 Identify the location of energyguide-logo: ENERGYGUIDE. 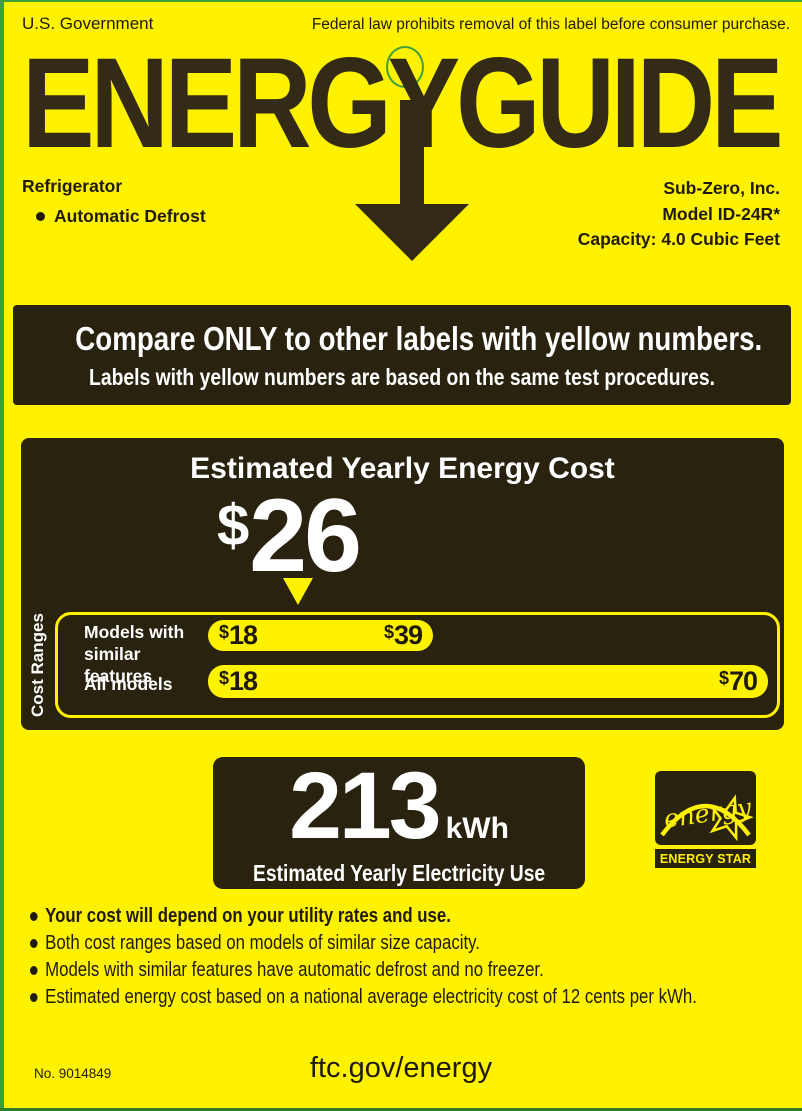
(403, 104).